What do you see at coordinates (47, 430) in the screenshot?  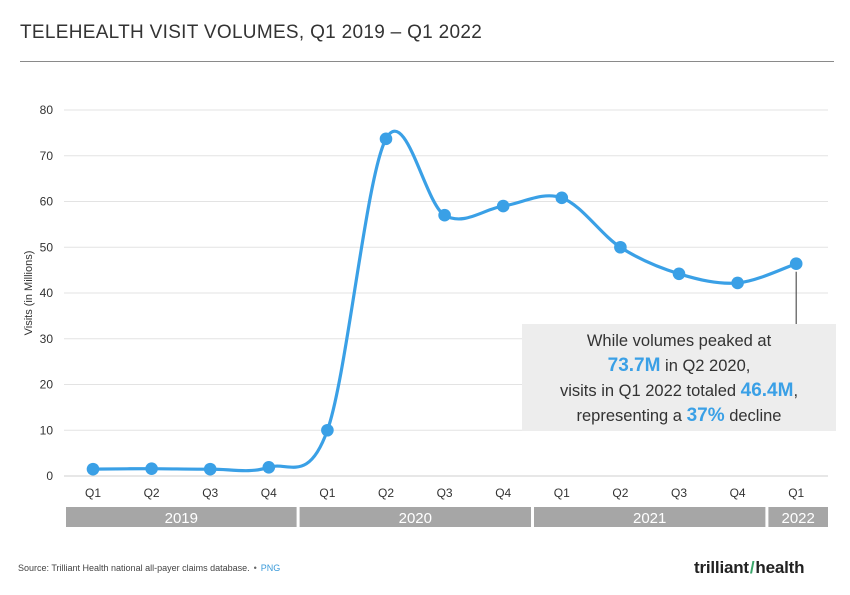 I see `y-tick-10: 10` at bounding box center [47, 430].